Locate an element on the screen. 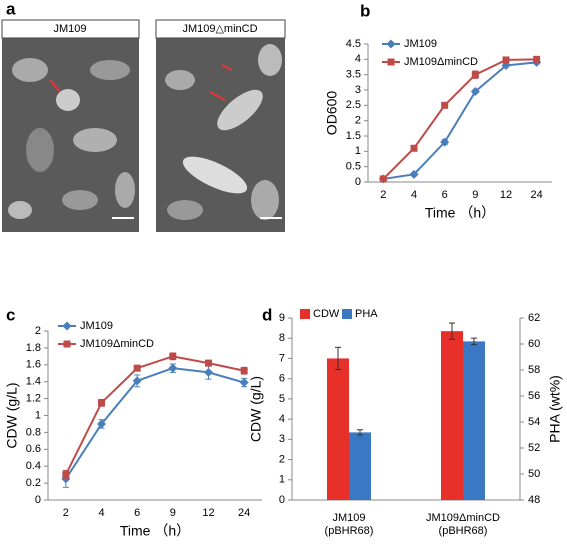 This screenshot has height=545, width=567. tick-label: 48 is located at coordinates (534, 500).